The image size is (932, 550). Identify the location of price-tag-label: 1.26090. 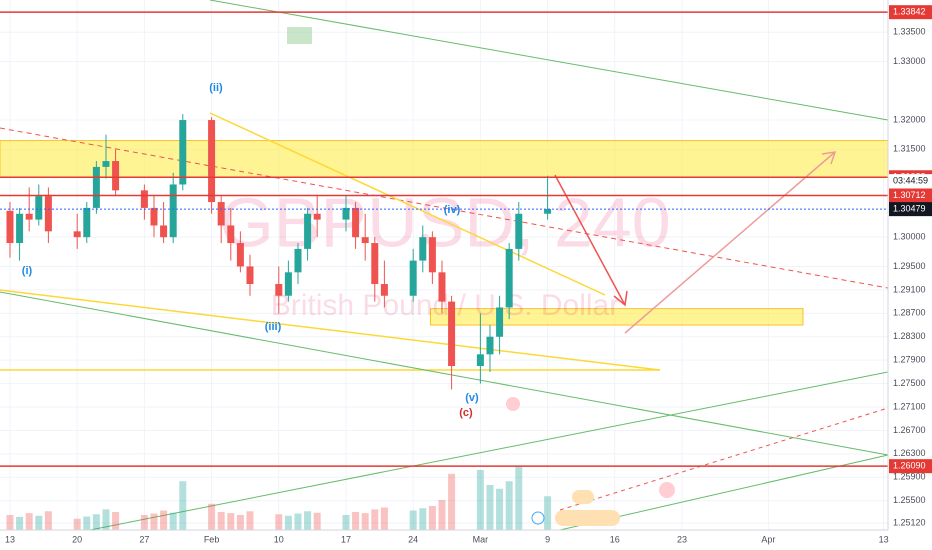
(909, 466).